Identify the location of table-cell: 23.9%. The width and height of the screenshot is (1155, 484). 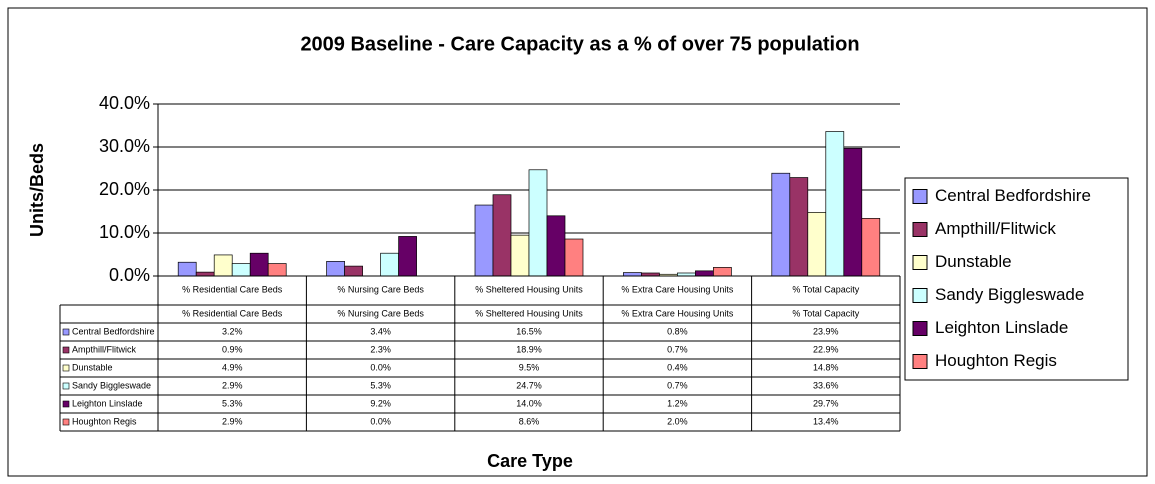
(826, 331).